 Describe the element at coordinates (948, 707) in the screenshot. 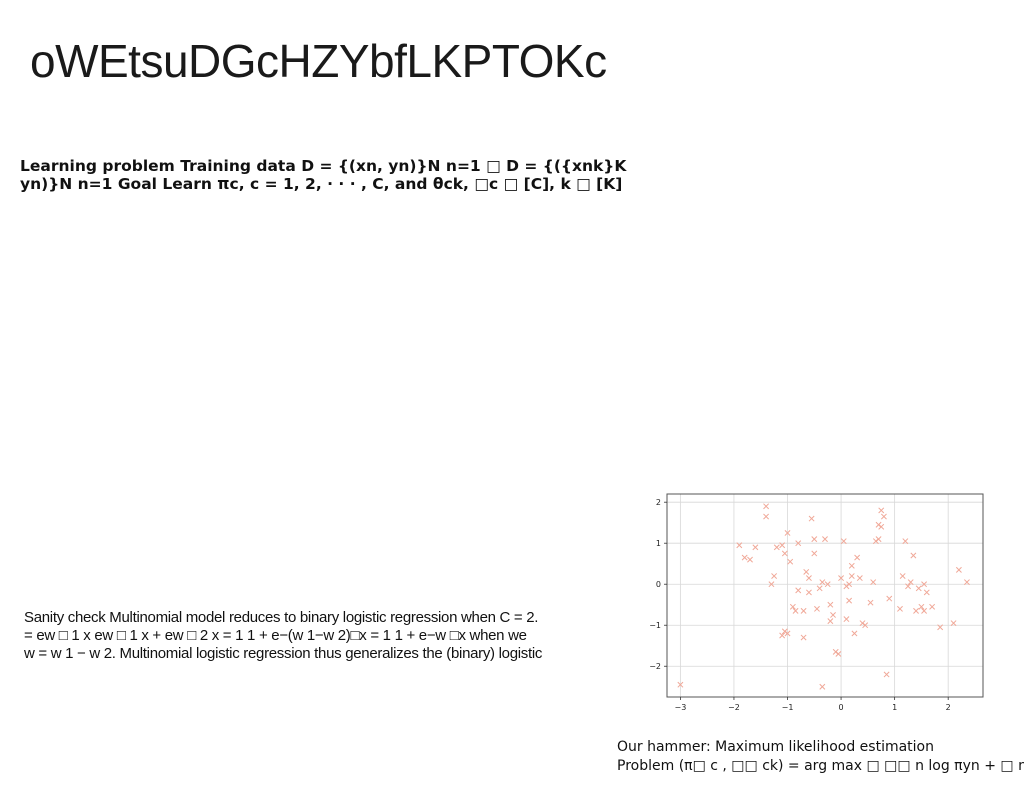

I see `x-tick-label: 2` at that location.